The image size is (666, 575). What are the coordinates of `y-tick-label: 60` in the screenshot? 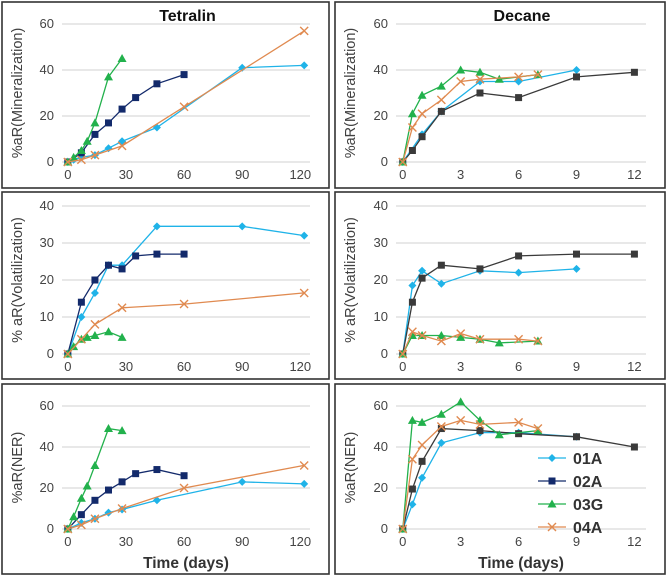 It's located at (47, 405).